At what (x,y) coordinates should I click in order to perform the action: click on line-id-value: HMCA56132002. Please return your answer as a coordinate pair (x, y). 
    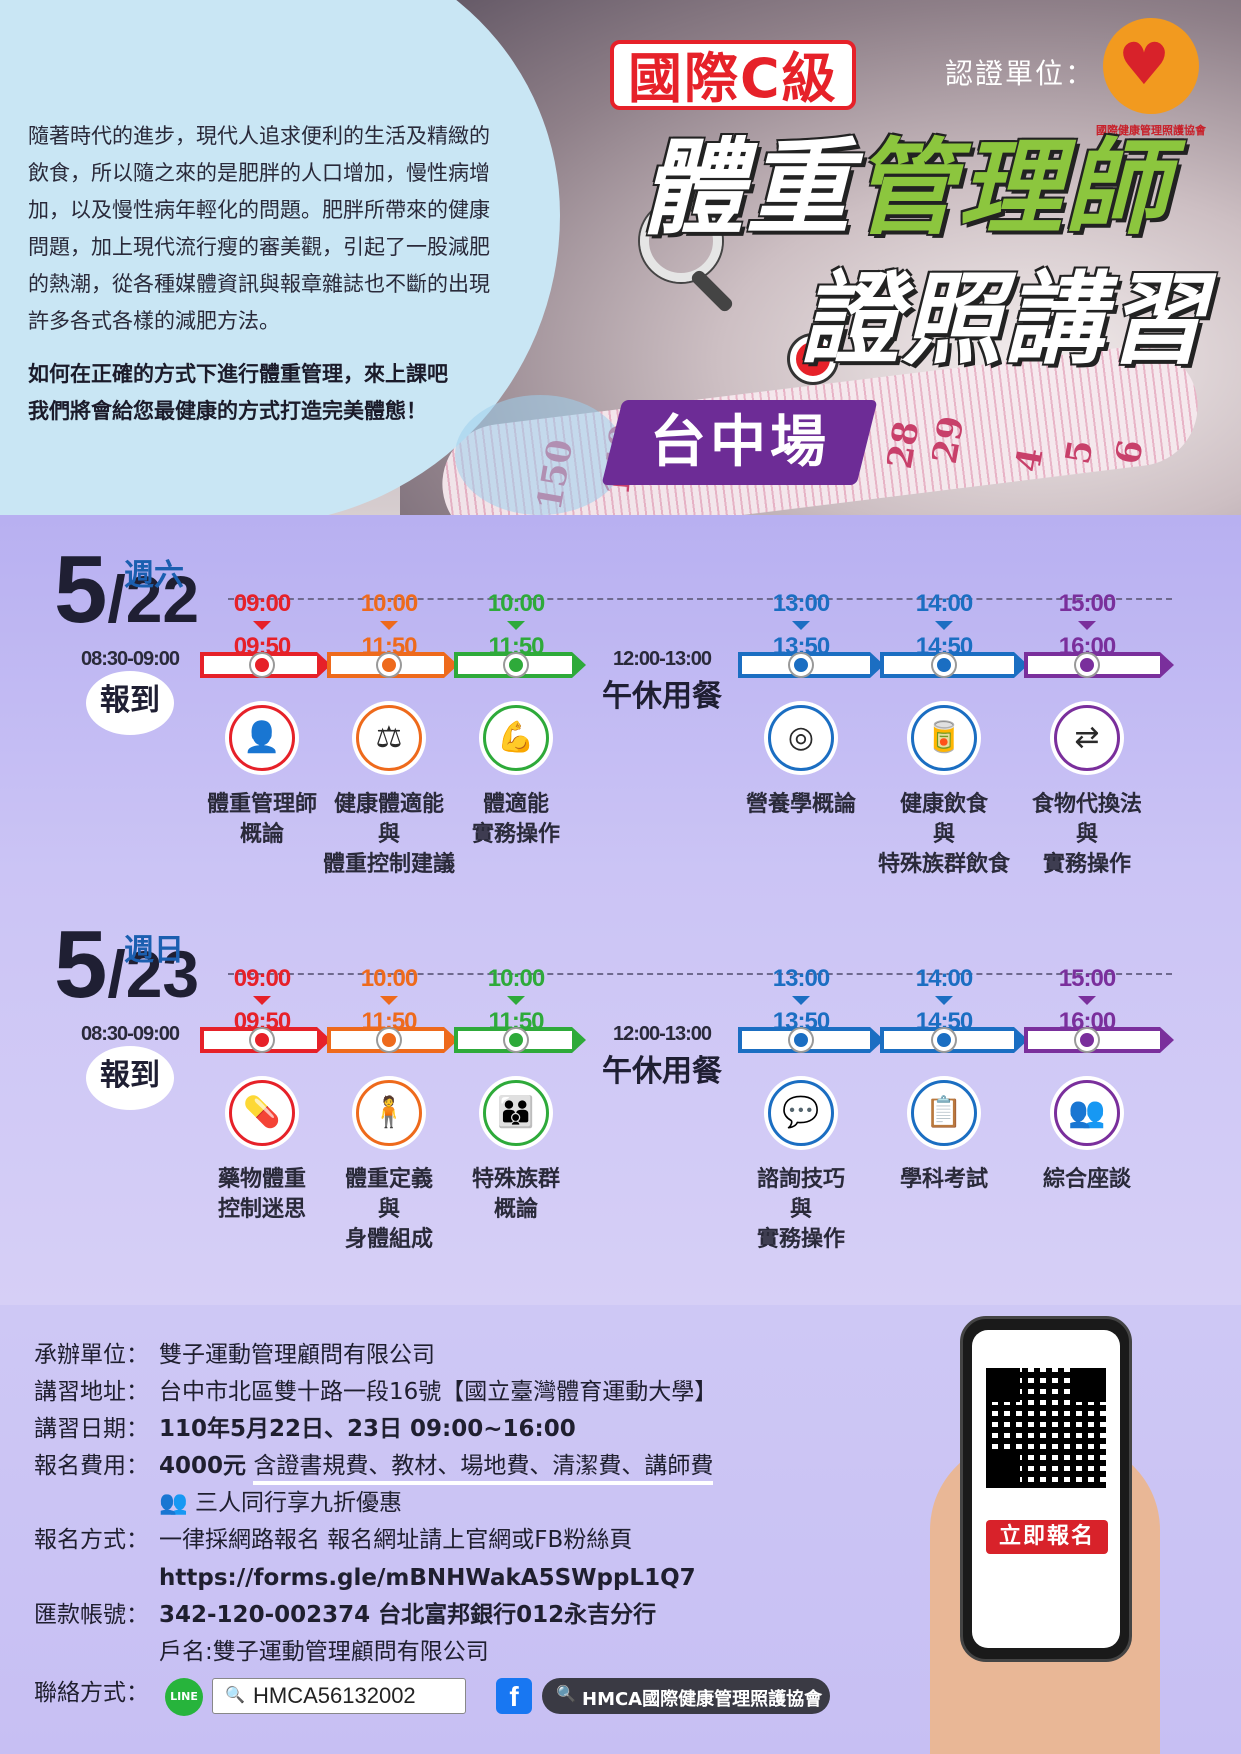
    Looking at the image, I should click on (334, 1695).